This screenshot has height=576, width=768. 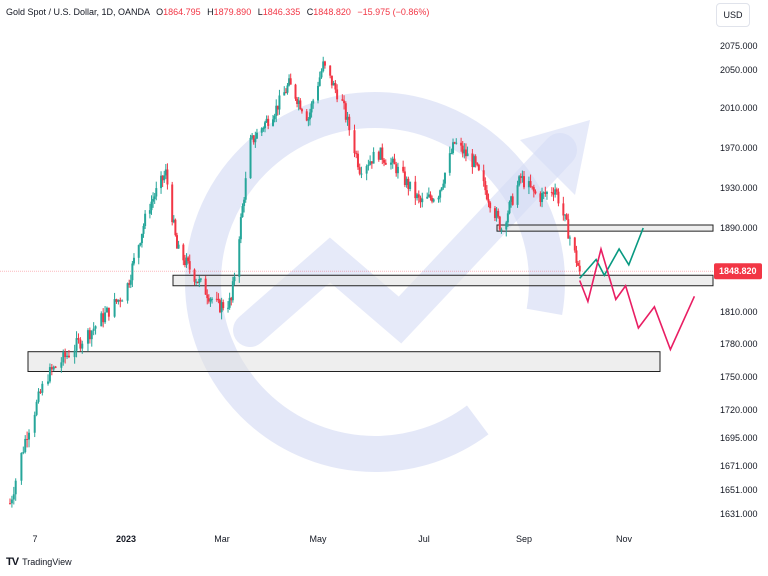 I want to click on time-axis: 7 2023 Mar May Jul Sep Nov, so click(x=332, y=539).